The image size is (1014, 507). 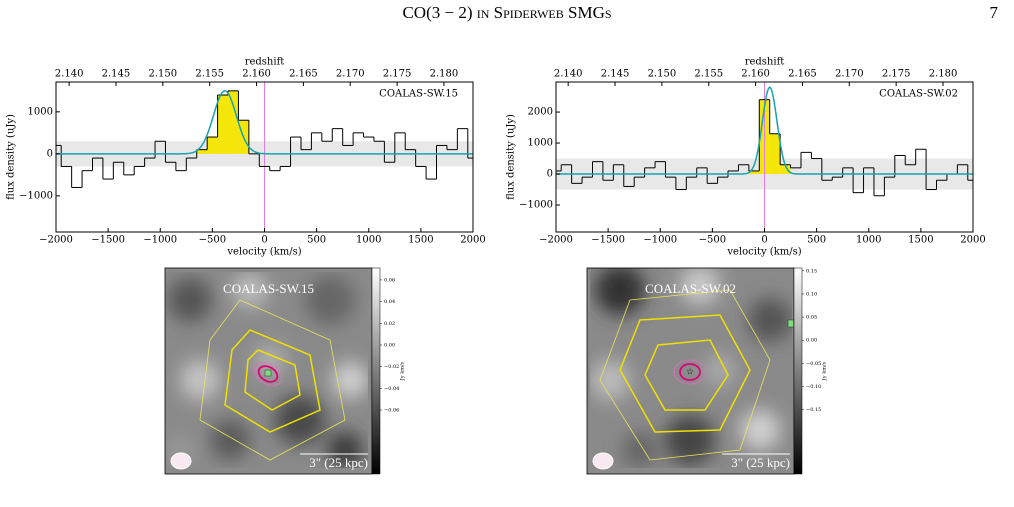 I want to click on colorbar-tick-label: −0.02, so click(x=391, y=367).